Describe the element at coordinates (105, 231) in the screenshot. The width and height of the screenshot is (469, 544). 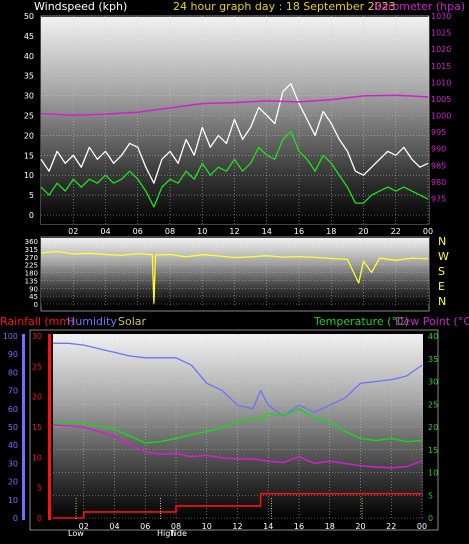
I see `wind-x-tick: 04` at that location.